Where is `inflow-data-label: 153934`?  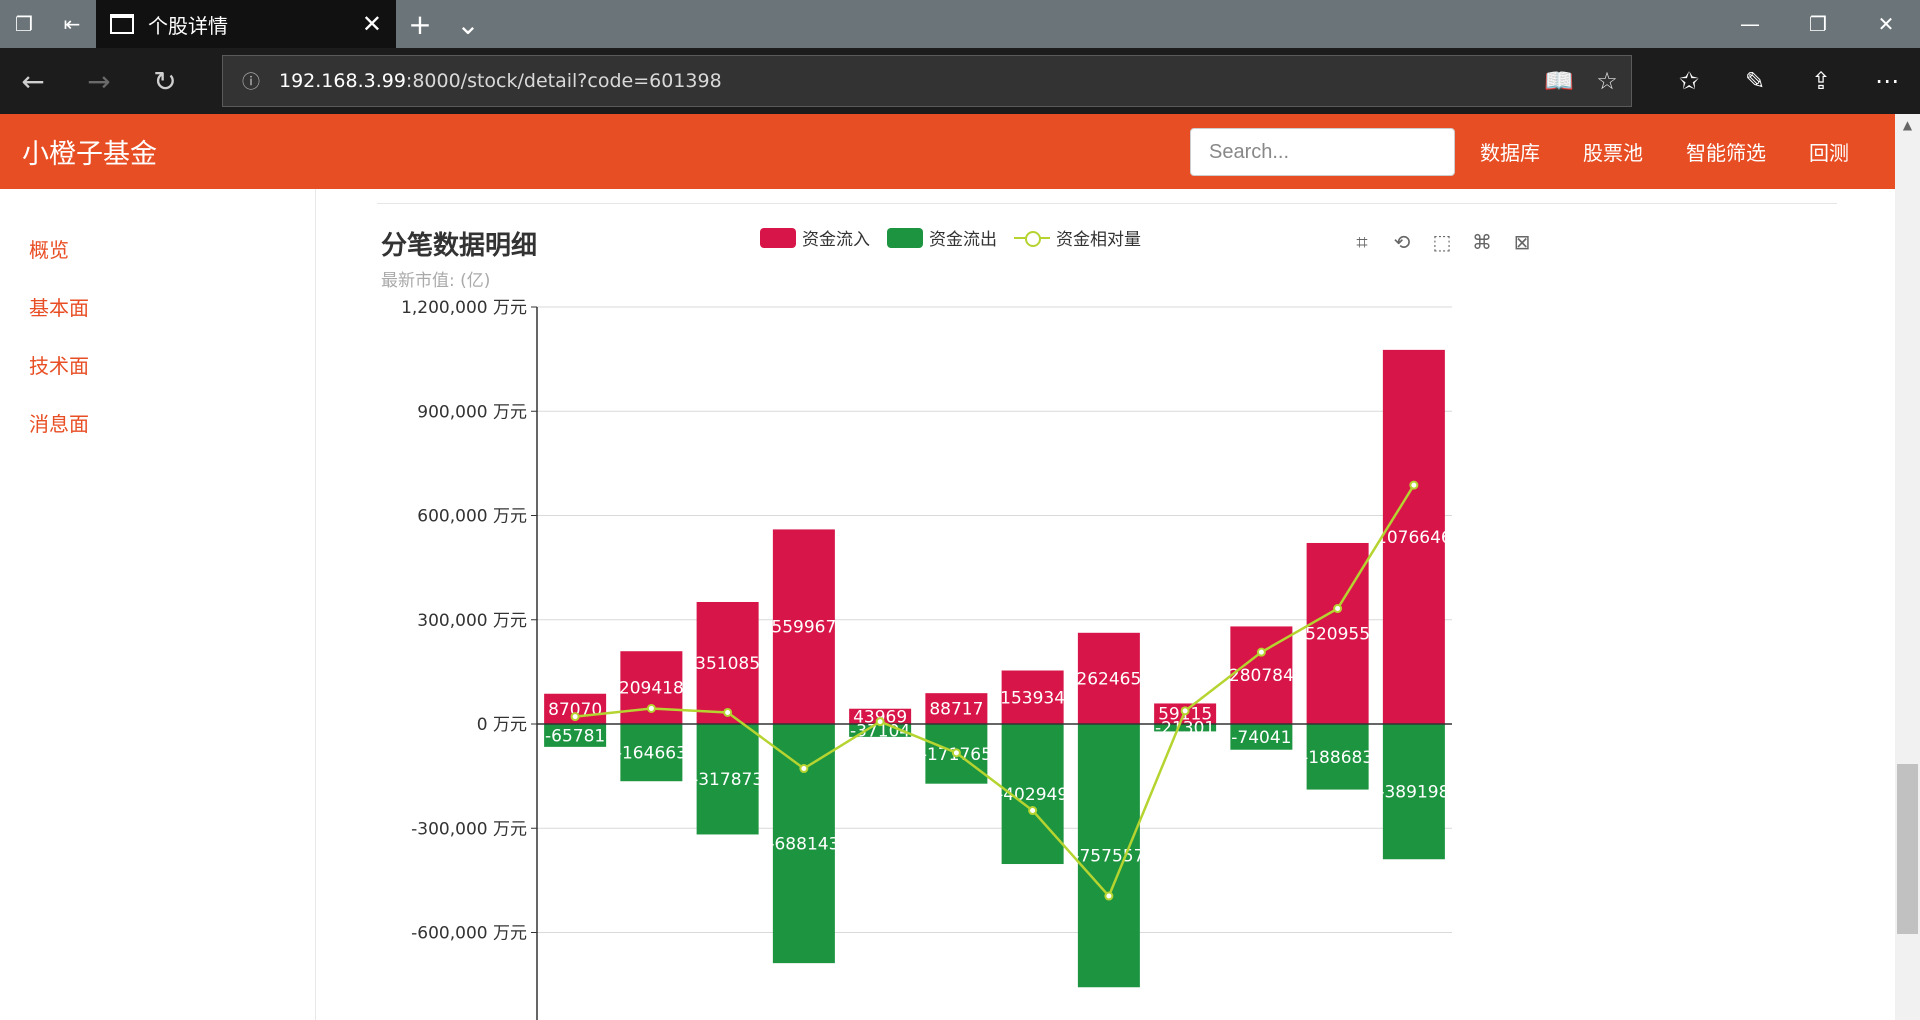 inflow-data-label: 153934 is located at coordinates (1032, 698).